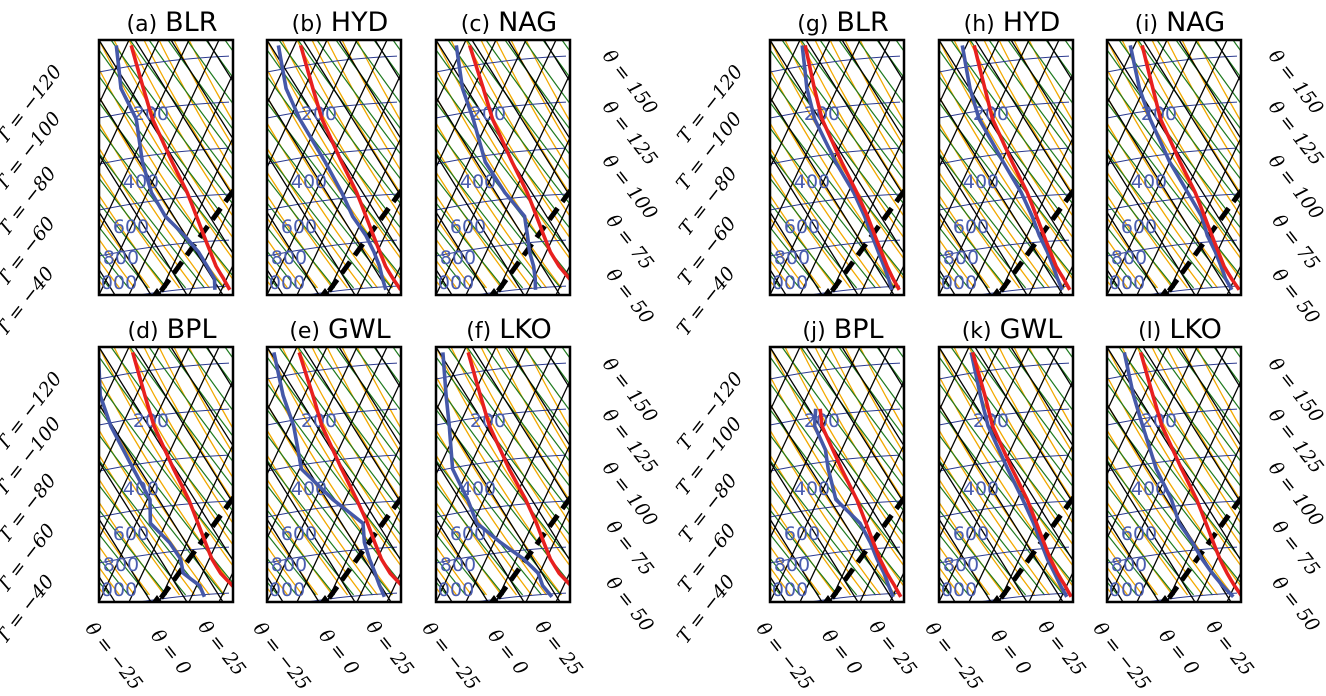 Image resolution: width=1326 pixels, height=696 pixels. I want to click on panel-title: (g) BLR, so click(842, 22).